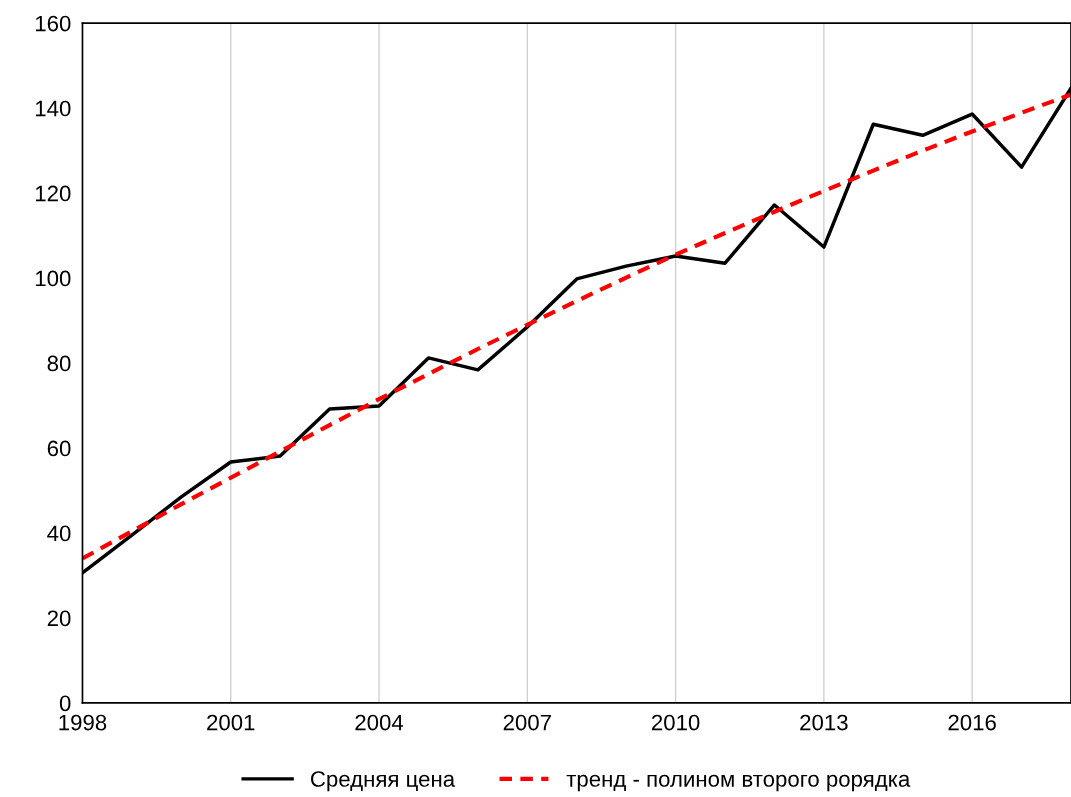 This screenshot has height=797, width=1071. I want to click on x-tick-label: 1998, so click(83, 722).